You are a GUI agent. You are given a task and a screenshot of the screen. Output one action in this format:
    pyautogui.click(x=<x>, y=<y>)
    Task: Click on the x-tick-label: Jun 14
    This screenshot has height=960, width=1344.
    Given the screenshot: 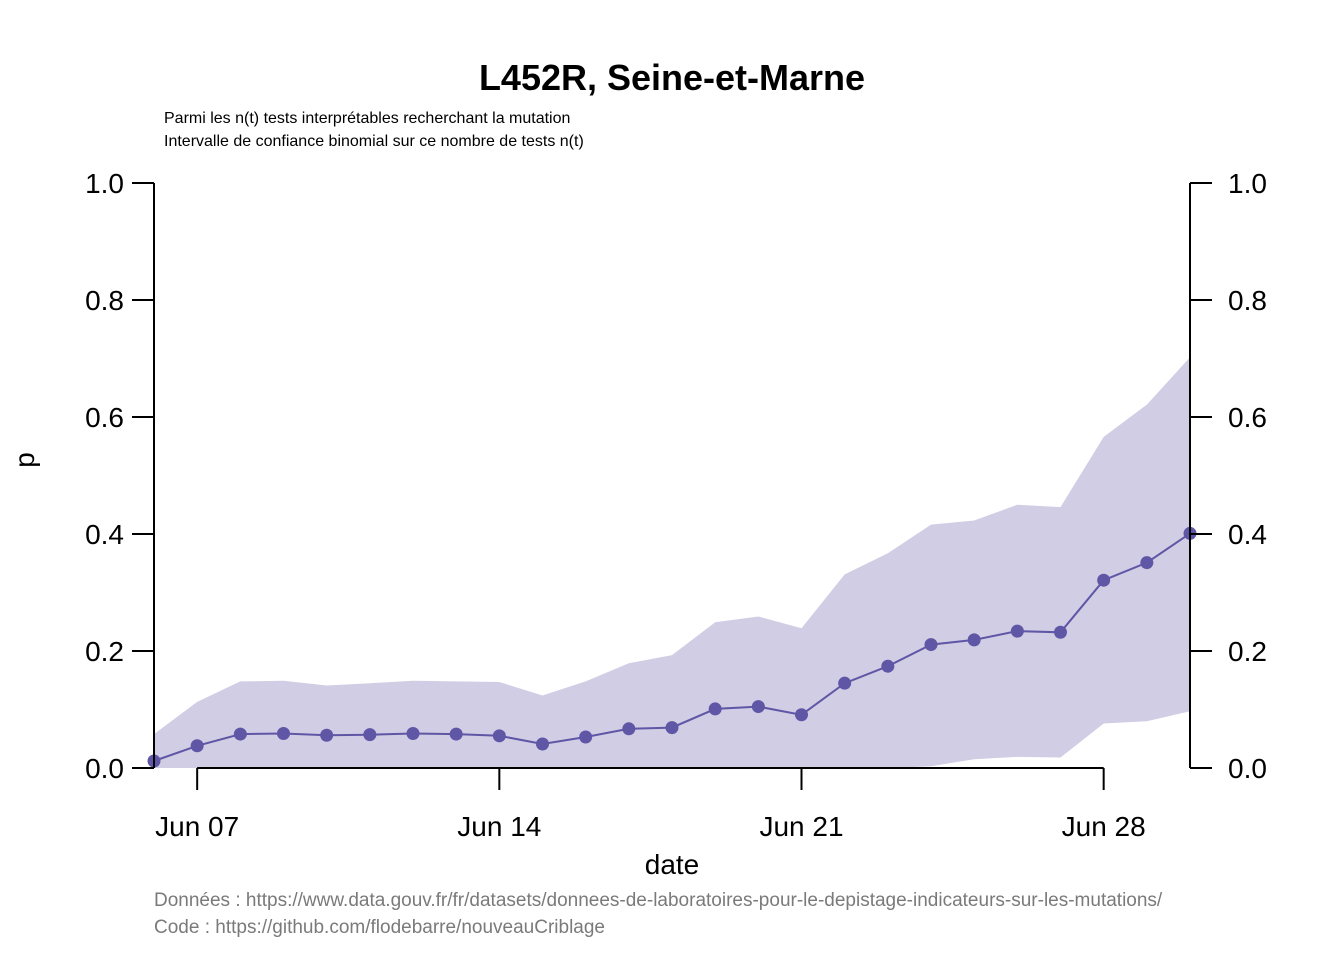 What is the action you would take?
    pyautogui.click(x=499, y=826)
    